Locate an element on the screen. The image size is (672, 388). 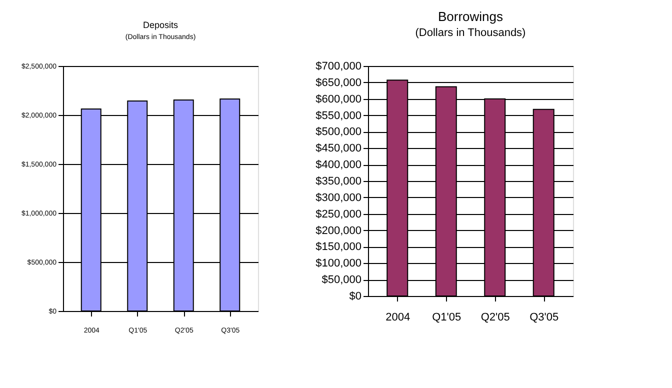
x-tick-label: 2004 is located at coordinates (398, 318).